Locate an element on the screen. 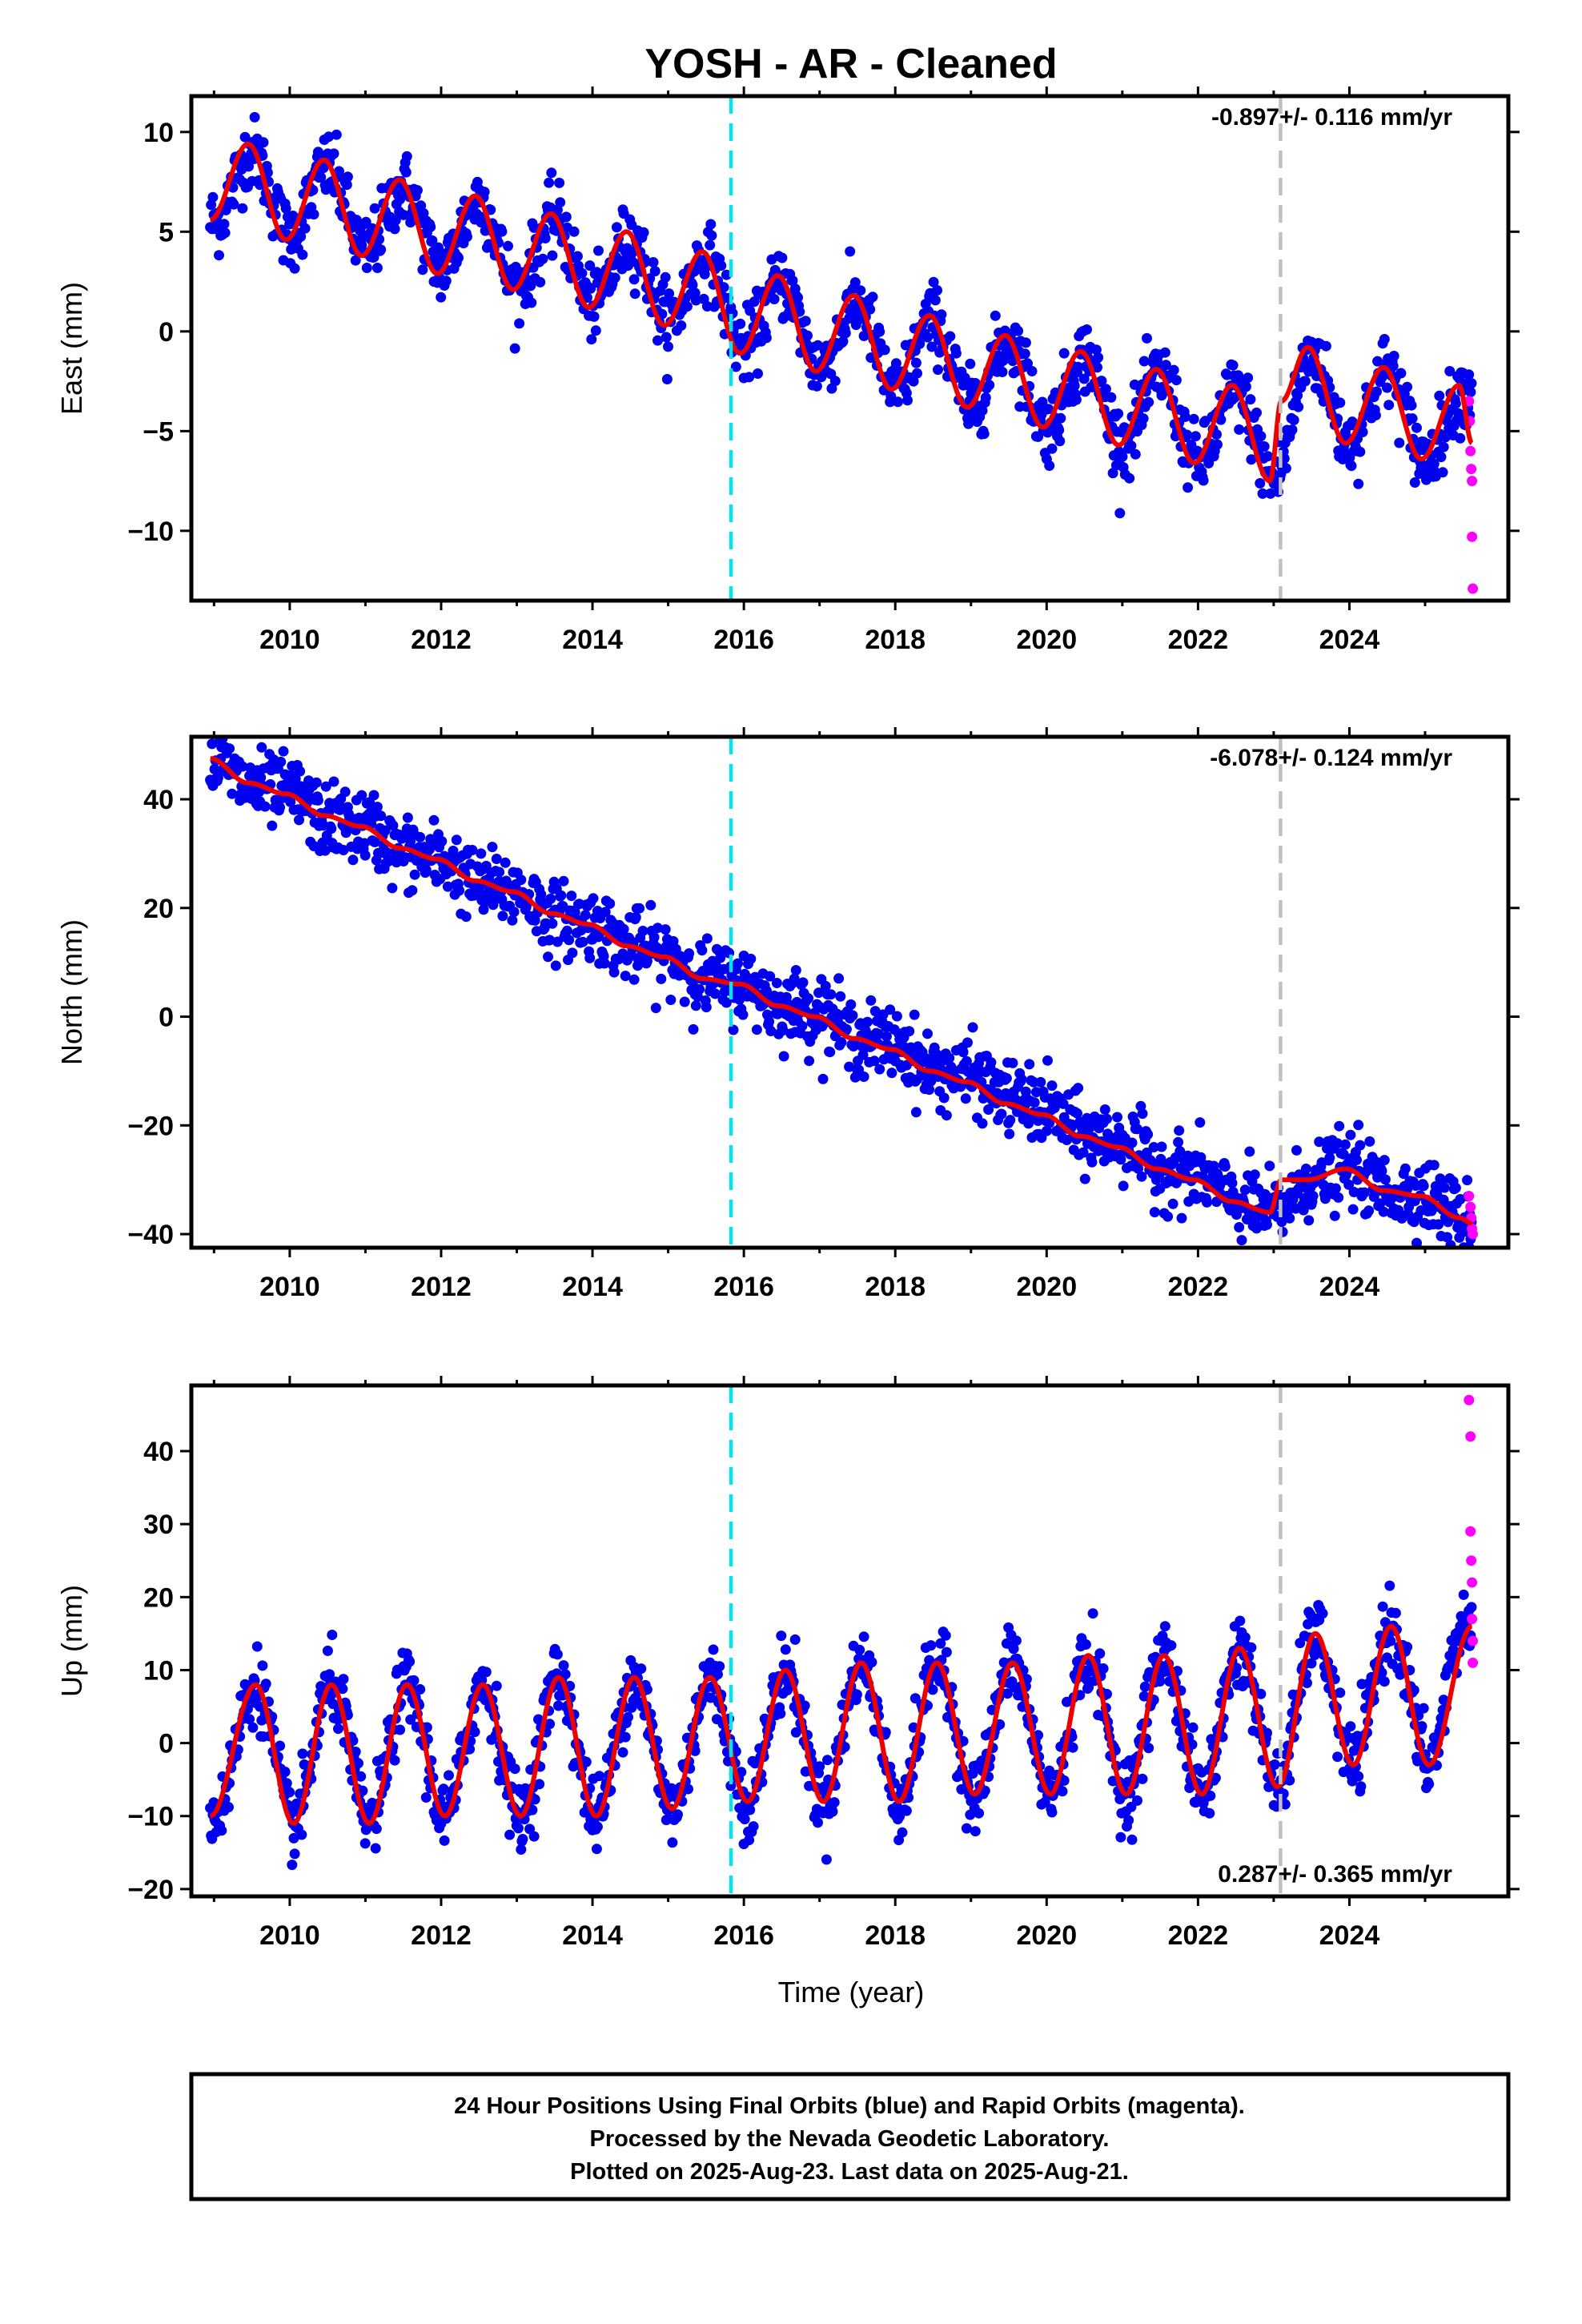 The image size is (1582, 2324). x-tick-label: 2020 is located at coordinates (1046, 640).